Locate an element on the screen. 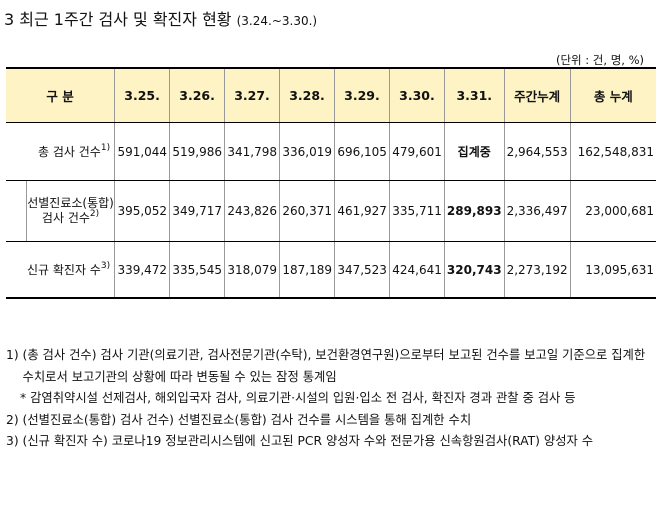 This screenshot has height=532, width=656. row-label-text-line1: 선별진료소(통합) is located at coordinates (70, 203).